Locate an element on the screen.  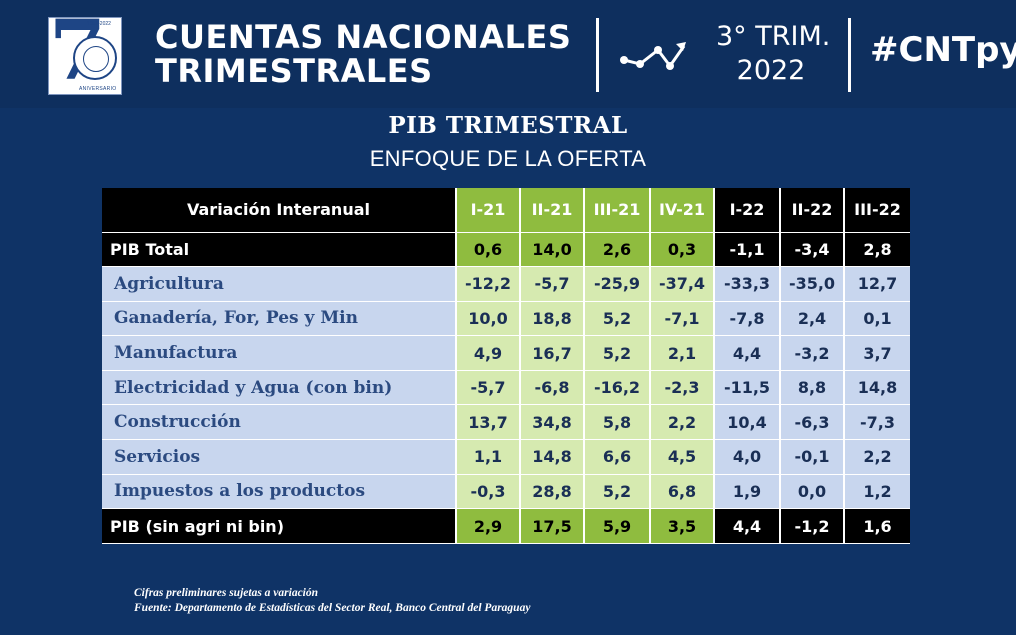
period-label: 3° TRIM. 2022 is located at coordinates (773, 54).